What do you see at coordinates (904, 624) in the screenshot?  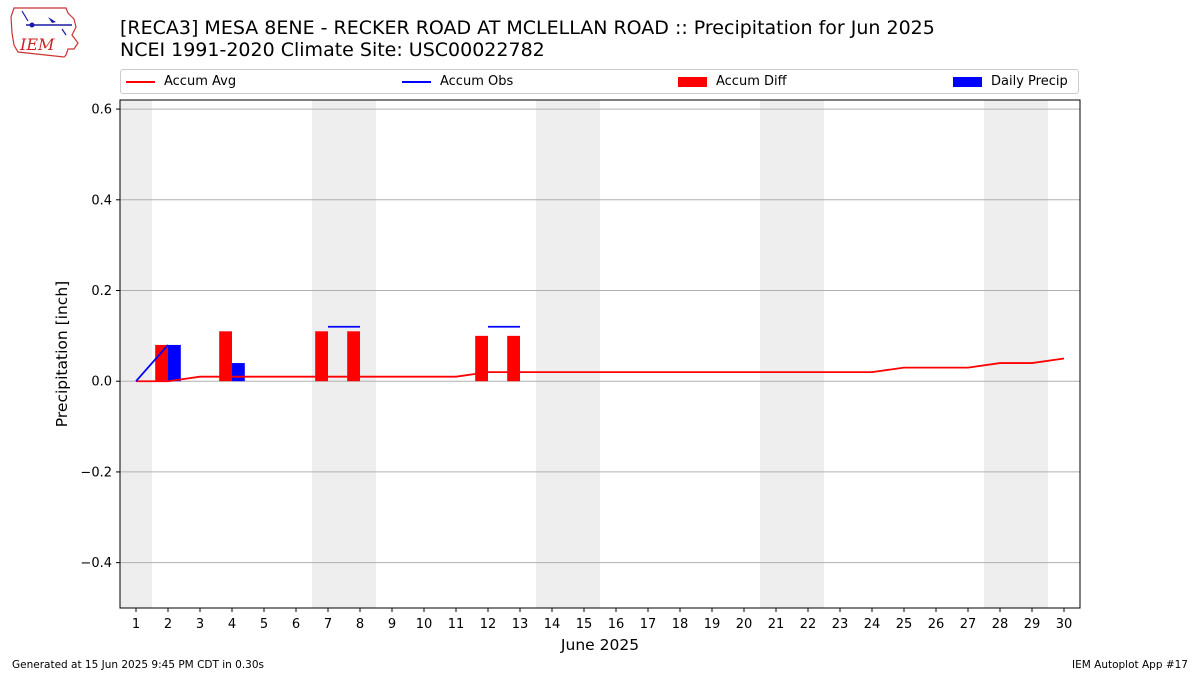 I see `x-tick-label: 25` at bounding box center [904, 624].